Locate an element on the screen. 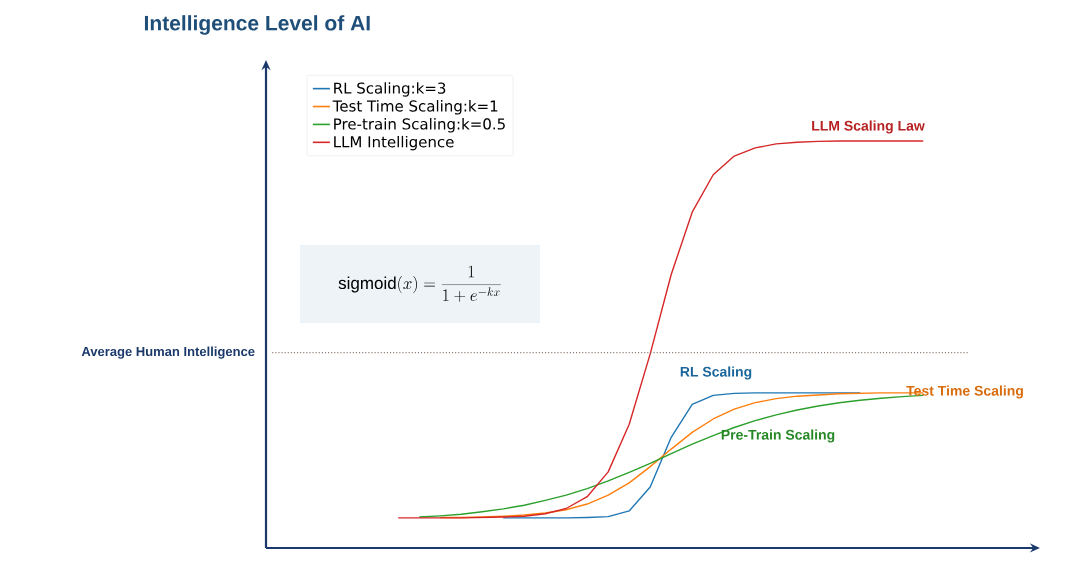 The width and height of the screenshot is (1080, 583). legend-label: RL Scaling:k=3 is located at coordinates (390, 89).